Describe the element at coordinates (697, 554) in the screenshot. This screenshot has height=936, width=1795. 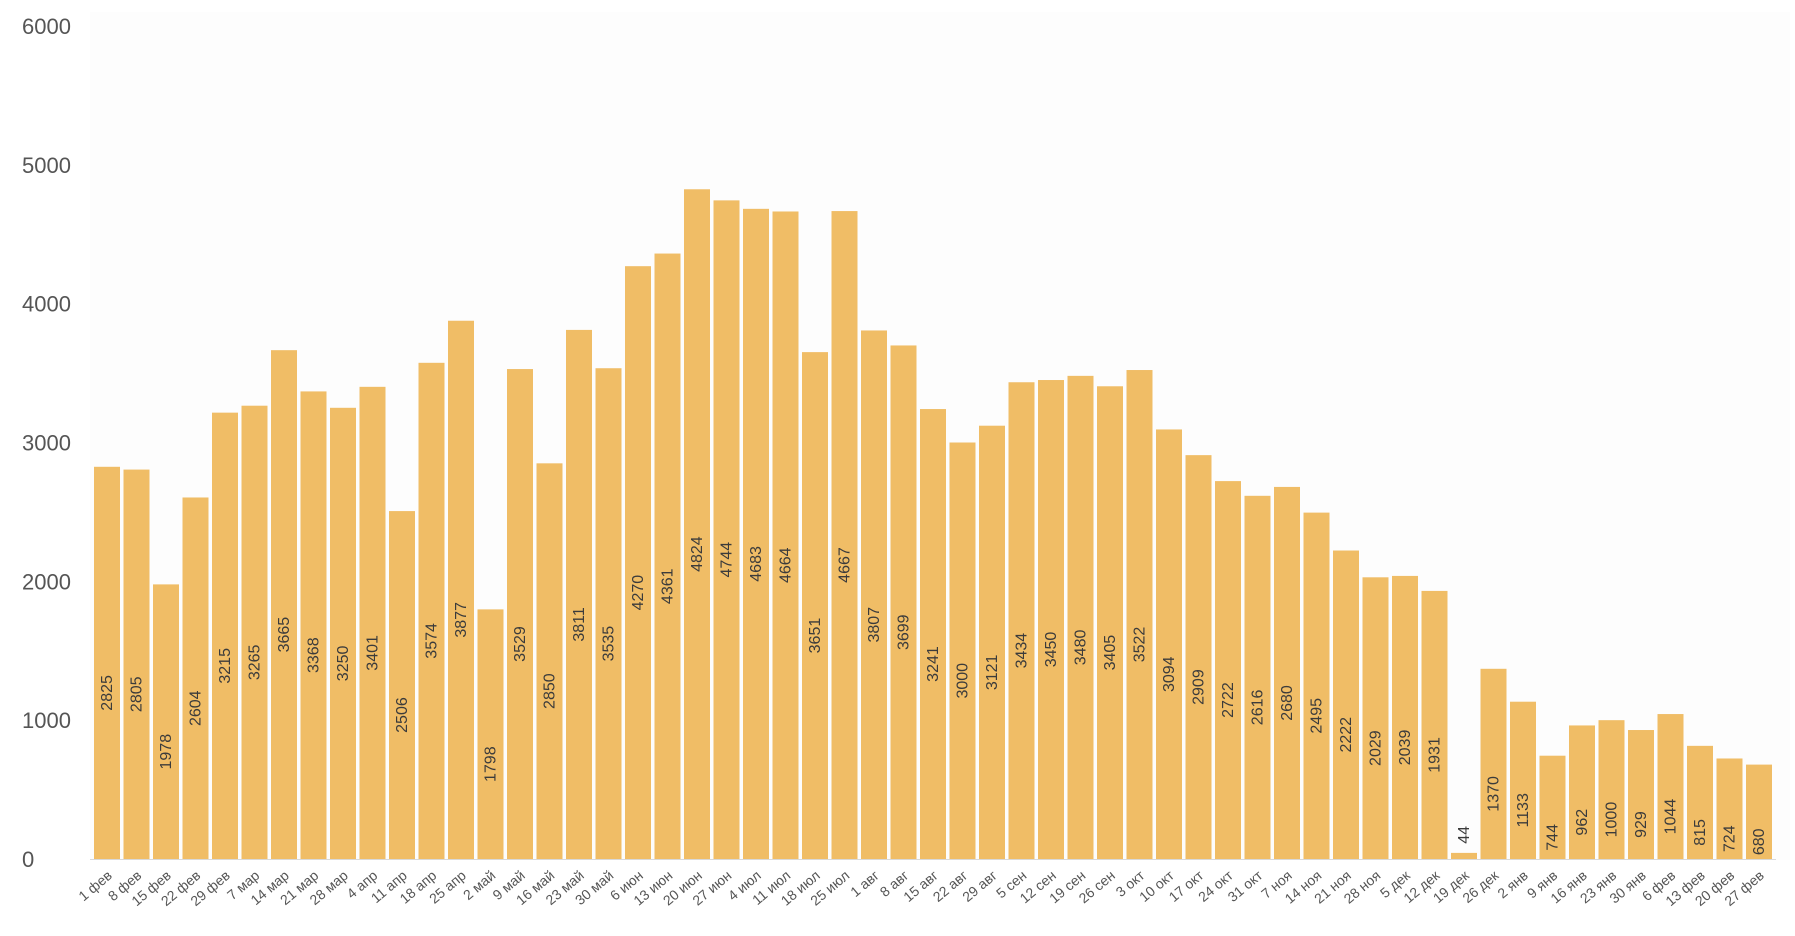
I see `bar-value-label: 4824` at that location.